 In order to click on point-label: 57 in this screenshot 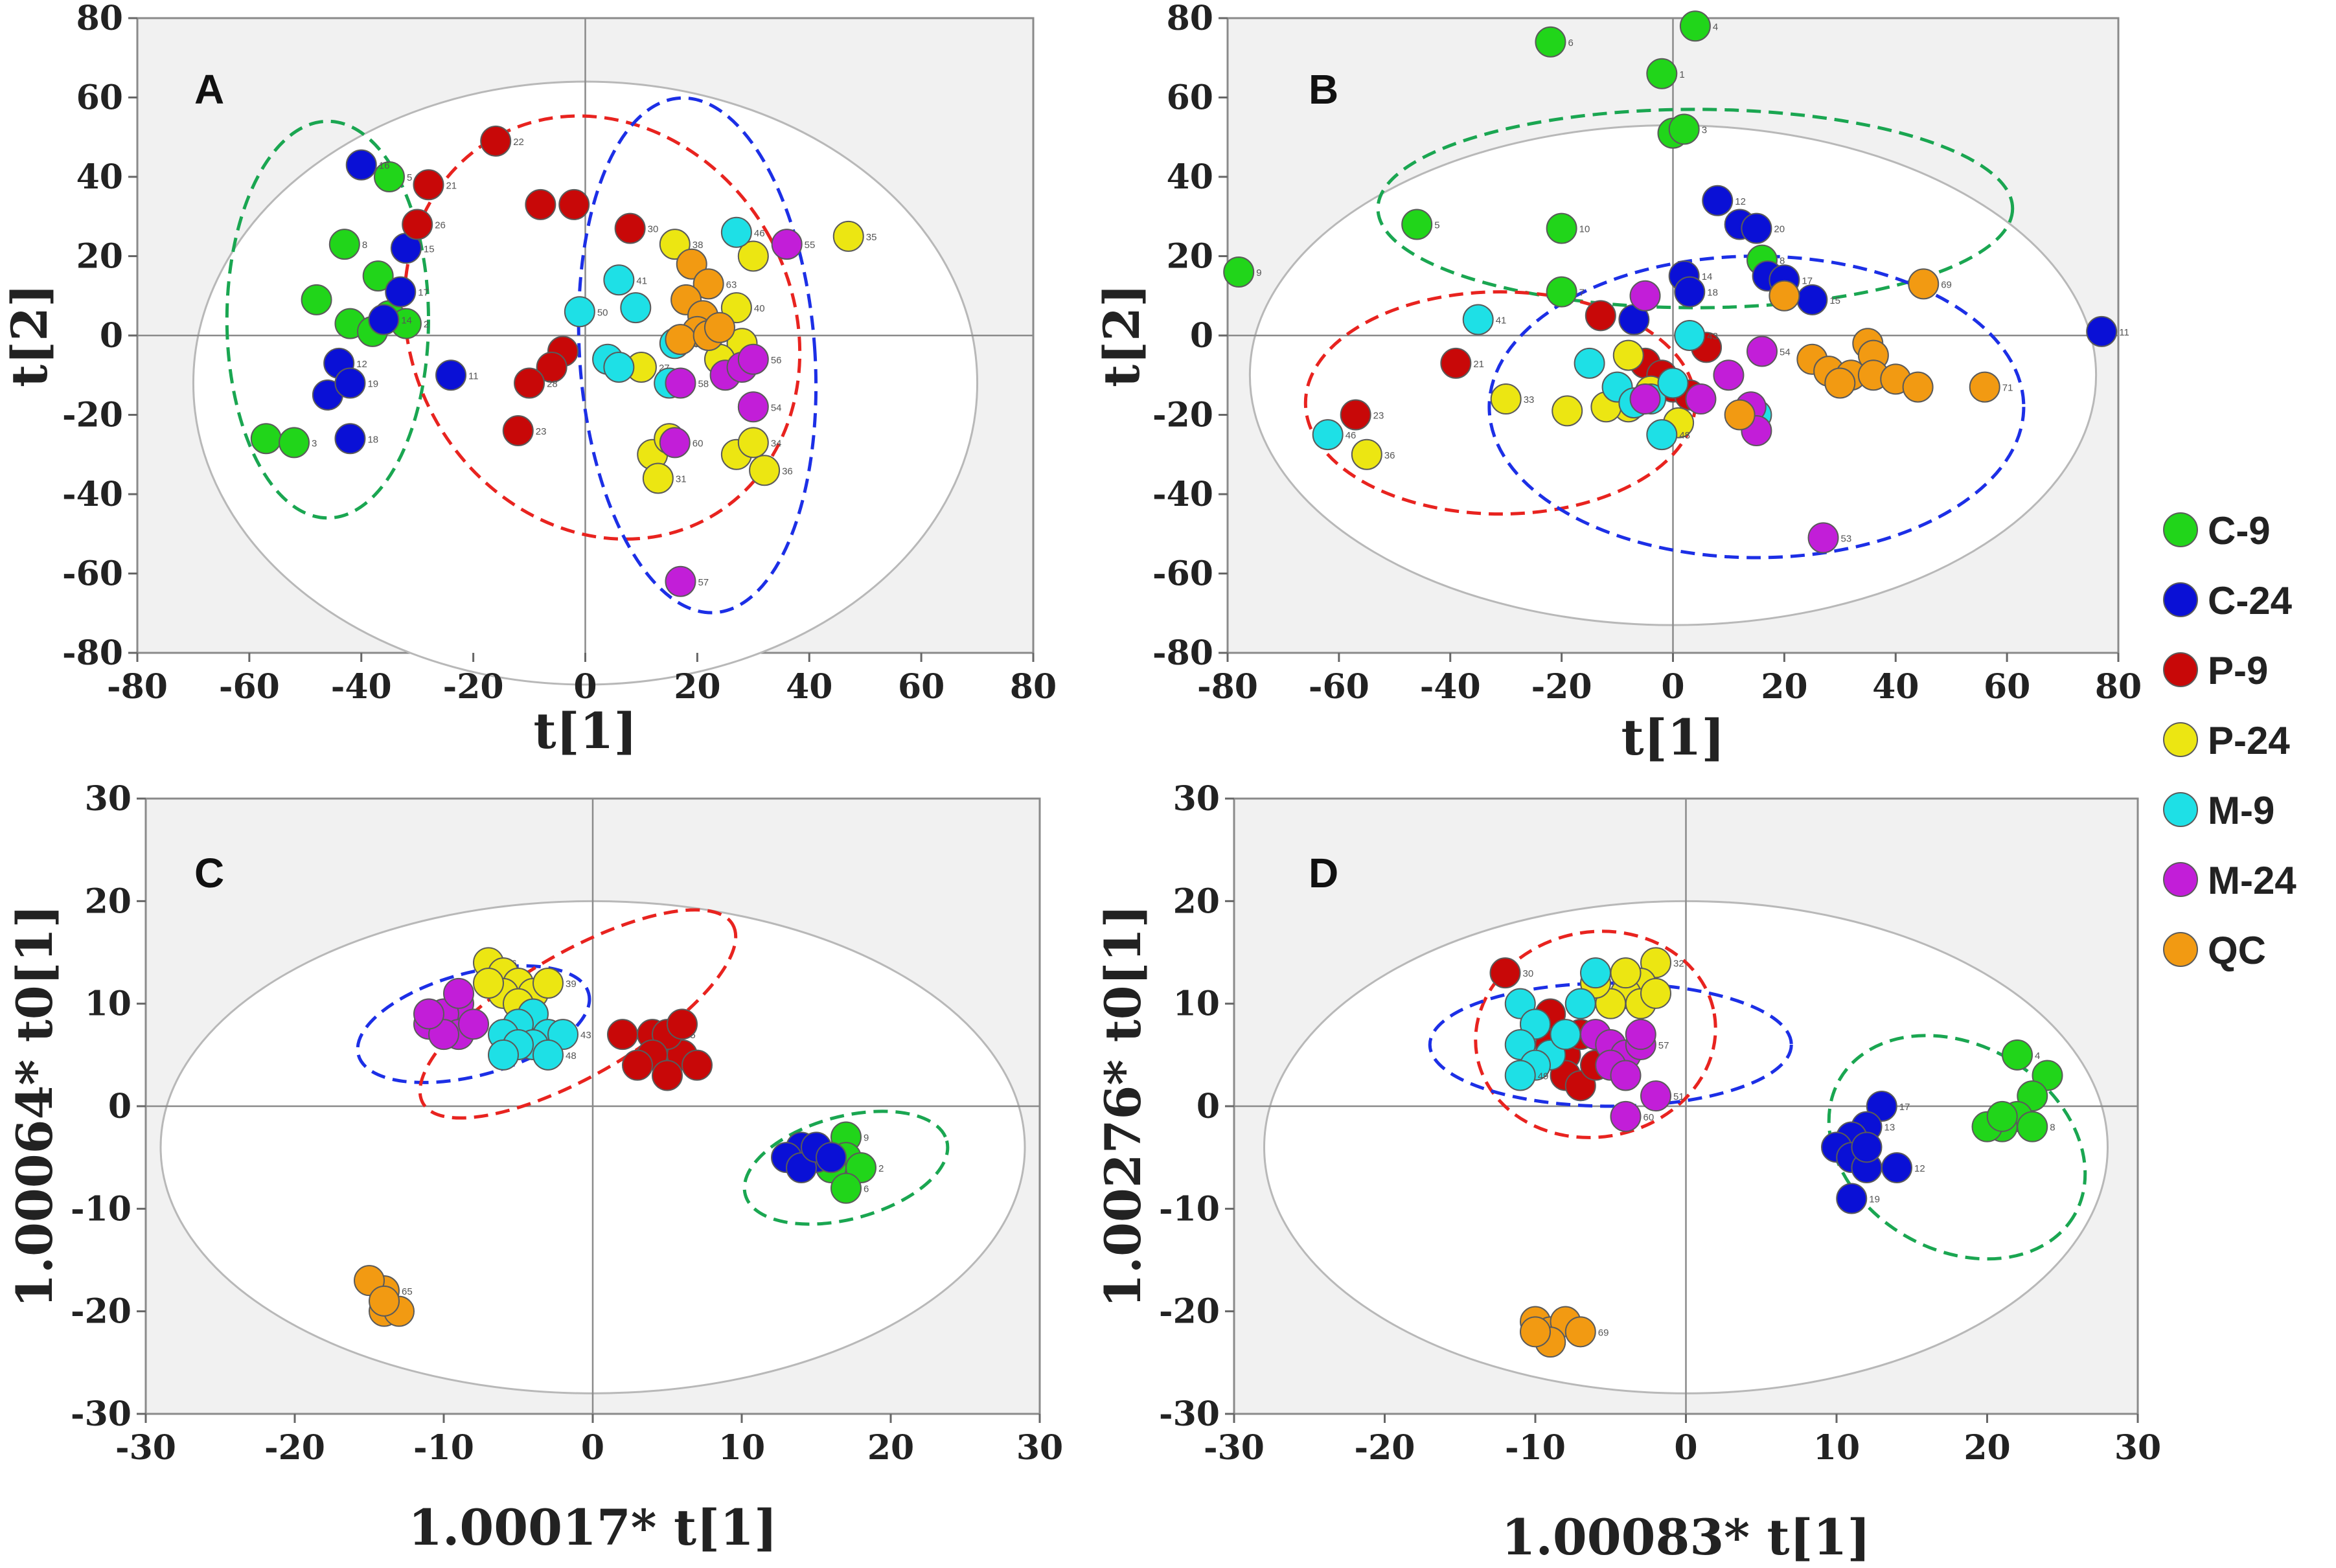, I will do `click(1664, 1045)`.